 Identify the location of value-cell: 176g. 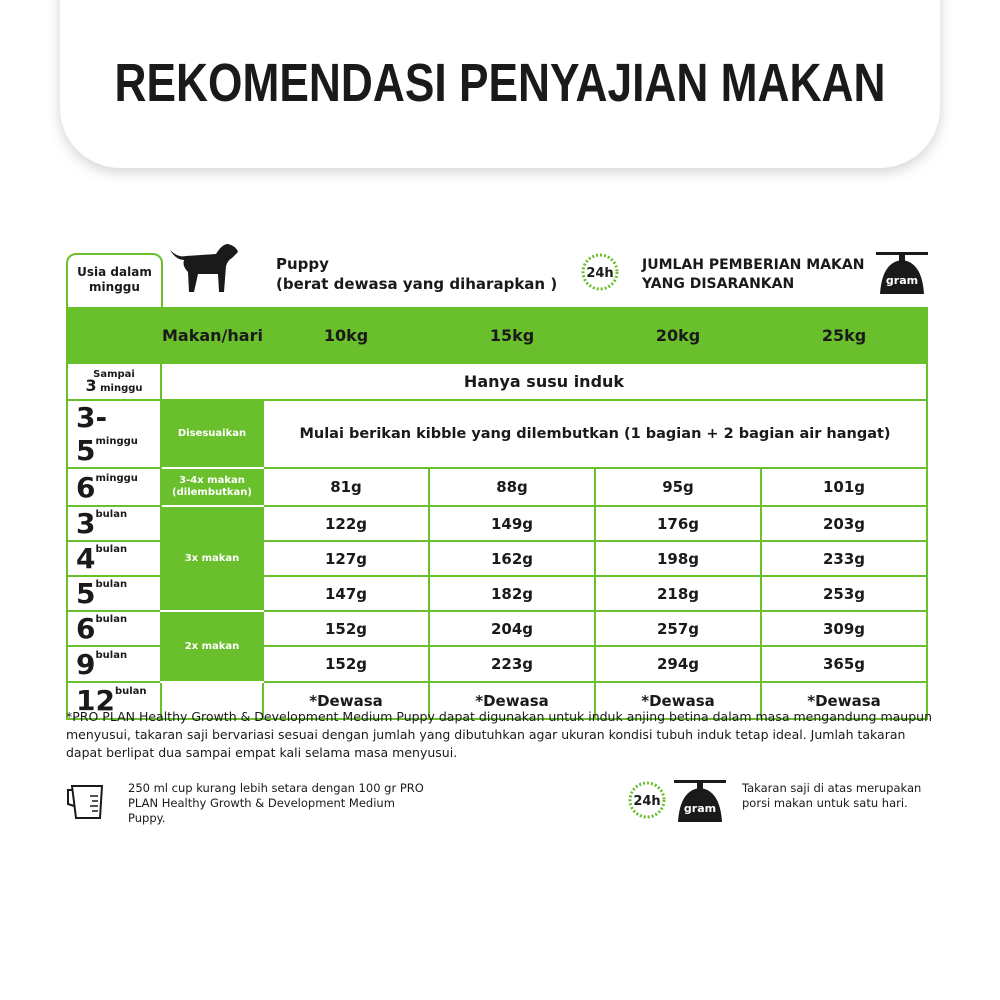
(678, 523).